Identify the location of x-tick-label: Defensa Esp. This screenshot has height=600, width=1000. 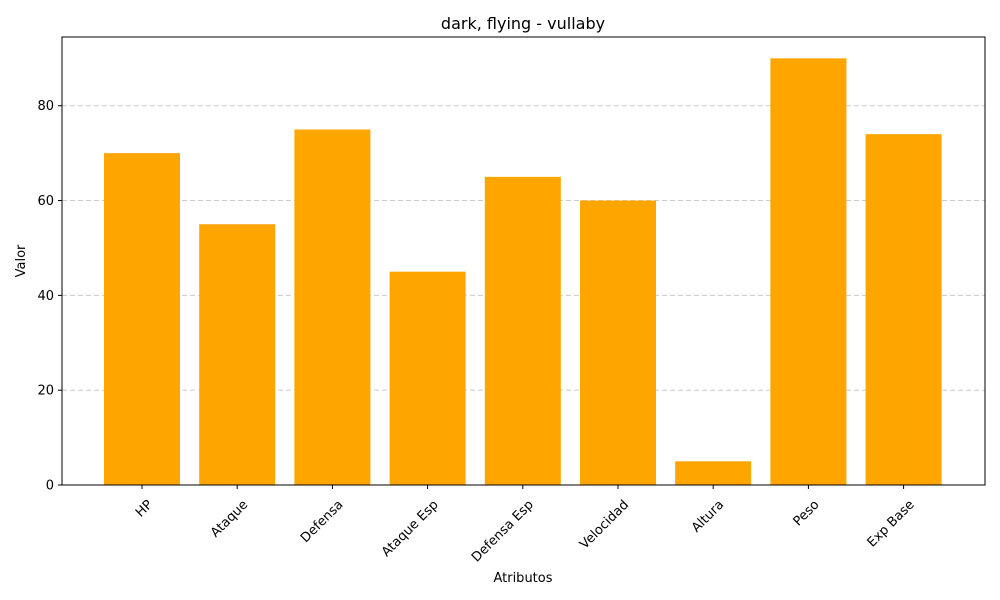
(503, 531).